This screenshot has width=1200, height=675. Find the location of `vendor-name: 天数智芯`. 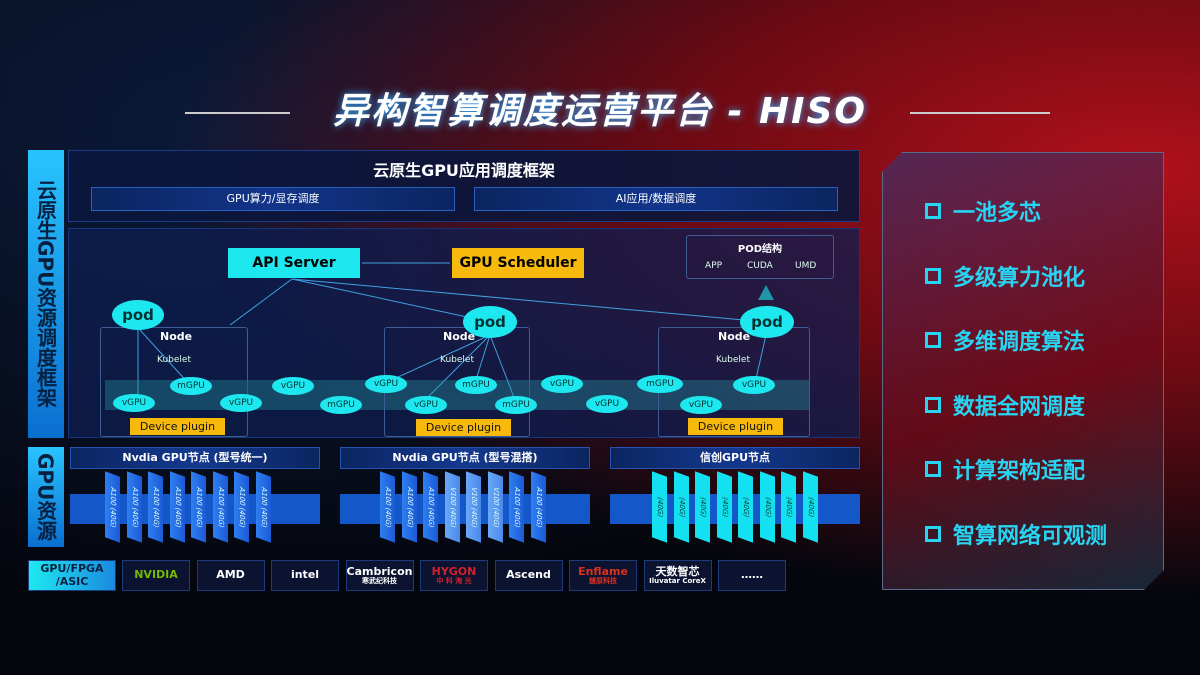

vendor-name: 天数智芯 is located at coordinates (677, 571).